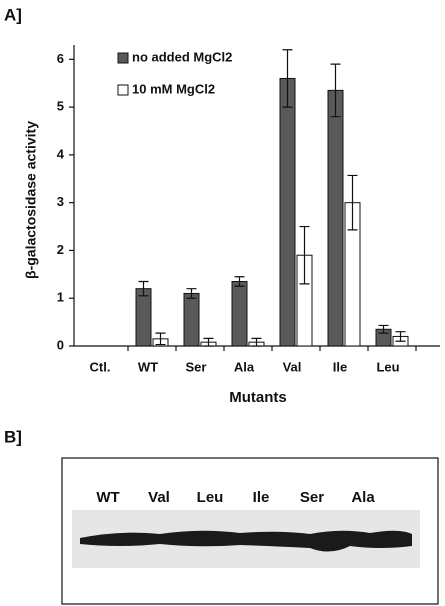 Image resolution: width=445 pixels, height=606 pixels. Describe the element at coordinates (31, 200) in the screenshot. I see `y-axis-title: β-galactosidase activity` at that location.